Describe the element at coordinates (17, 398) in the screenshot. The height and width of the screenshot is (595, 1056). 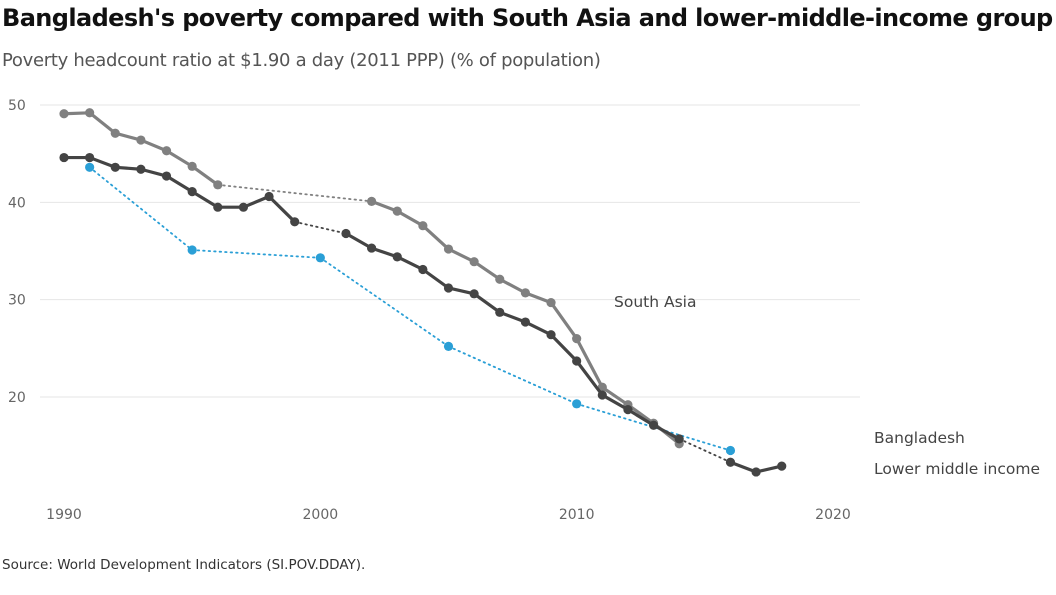
I see `y-tick-label: 20` at that location.